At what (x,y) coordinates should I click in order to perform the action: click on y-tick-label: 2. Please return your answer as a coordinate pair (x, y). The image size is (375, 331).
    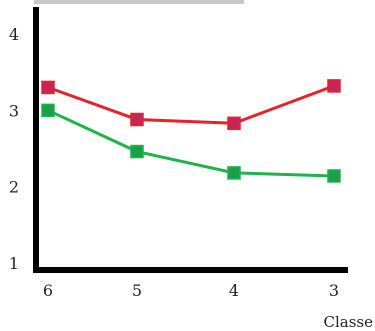
    Looking at the image, I should click on (14, 187).